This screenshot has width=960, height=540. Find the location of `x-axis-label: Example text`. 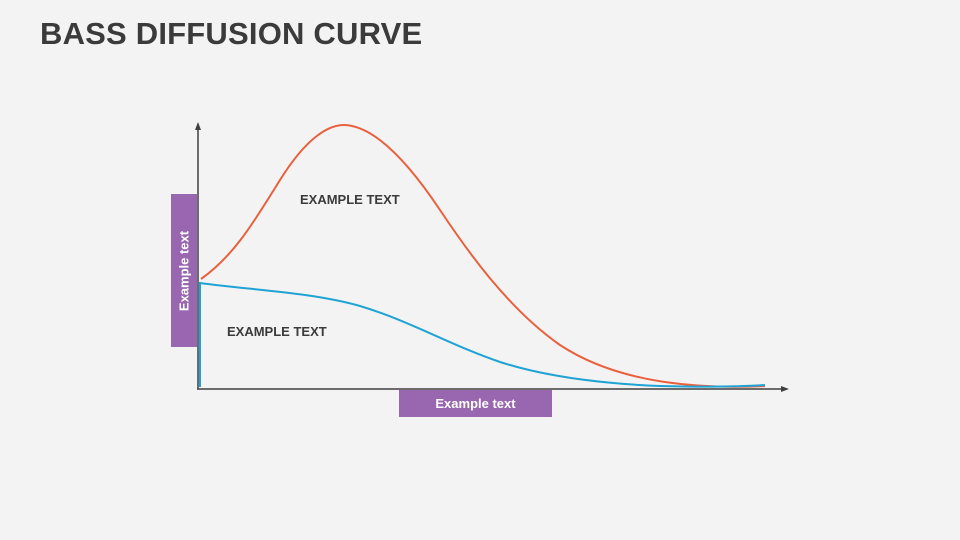

x-axis-label: Example text is located at coordinates (475, 403).